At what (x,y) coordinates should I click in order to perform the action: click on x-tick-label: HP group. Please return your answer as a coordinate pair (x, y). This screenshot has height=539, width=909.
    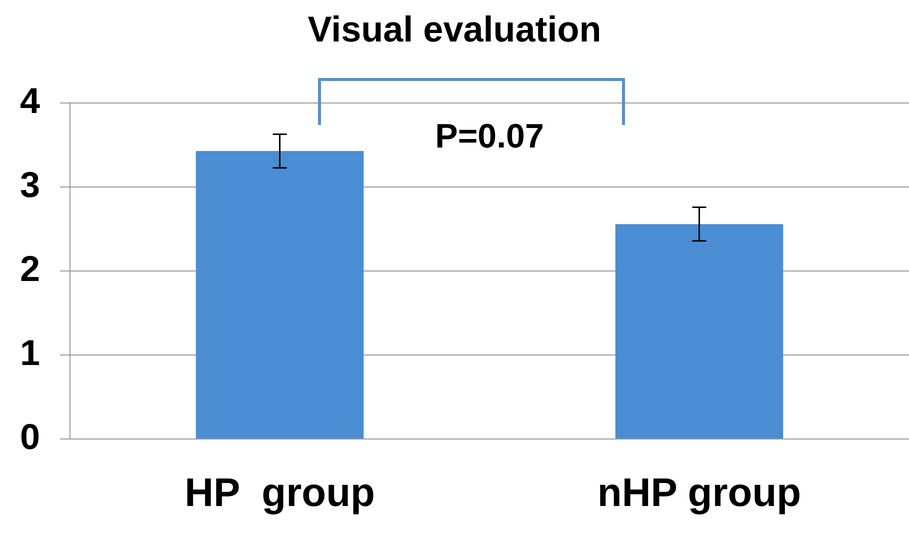
    Looking at the image, I should click on (279, 493).